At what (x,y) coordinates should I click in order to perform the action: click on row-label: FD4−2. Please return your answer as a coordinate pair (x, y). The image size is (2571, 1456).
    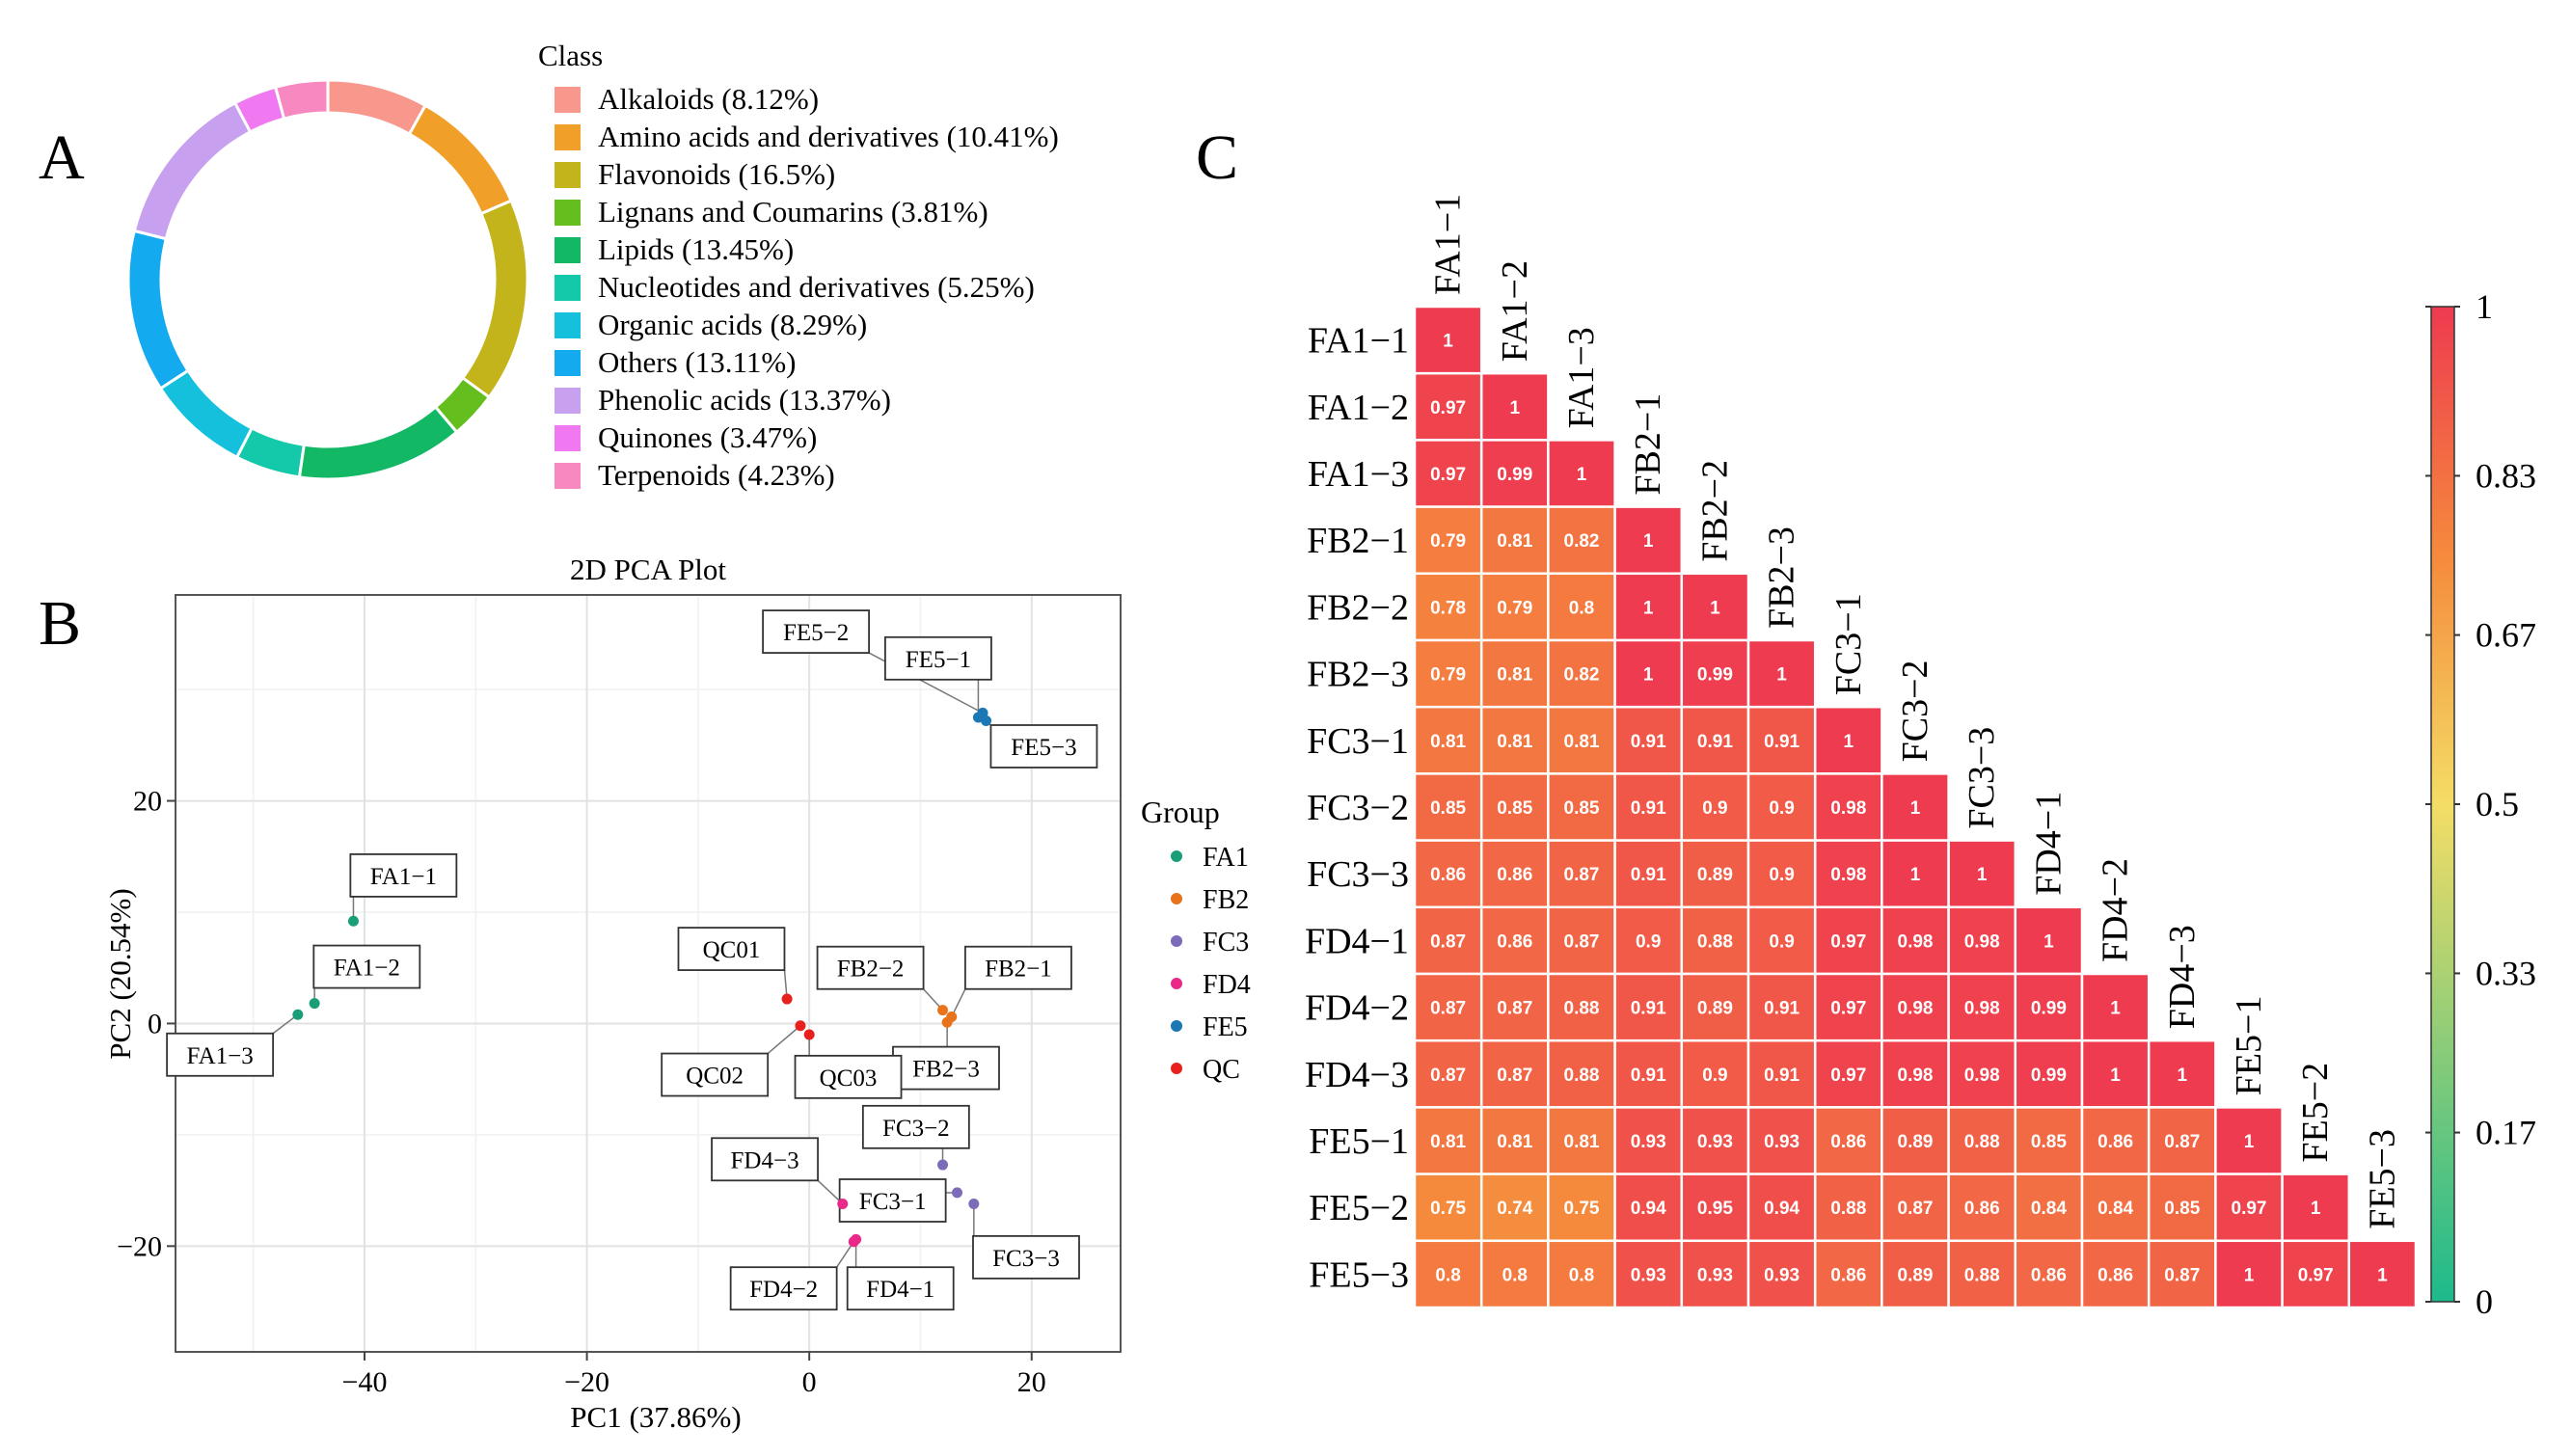
    Looking at the image, I should click on (1357, 1008).